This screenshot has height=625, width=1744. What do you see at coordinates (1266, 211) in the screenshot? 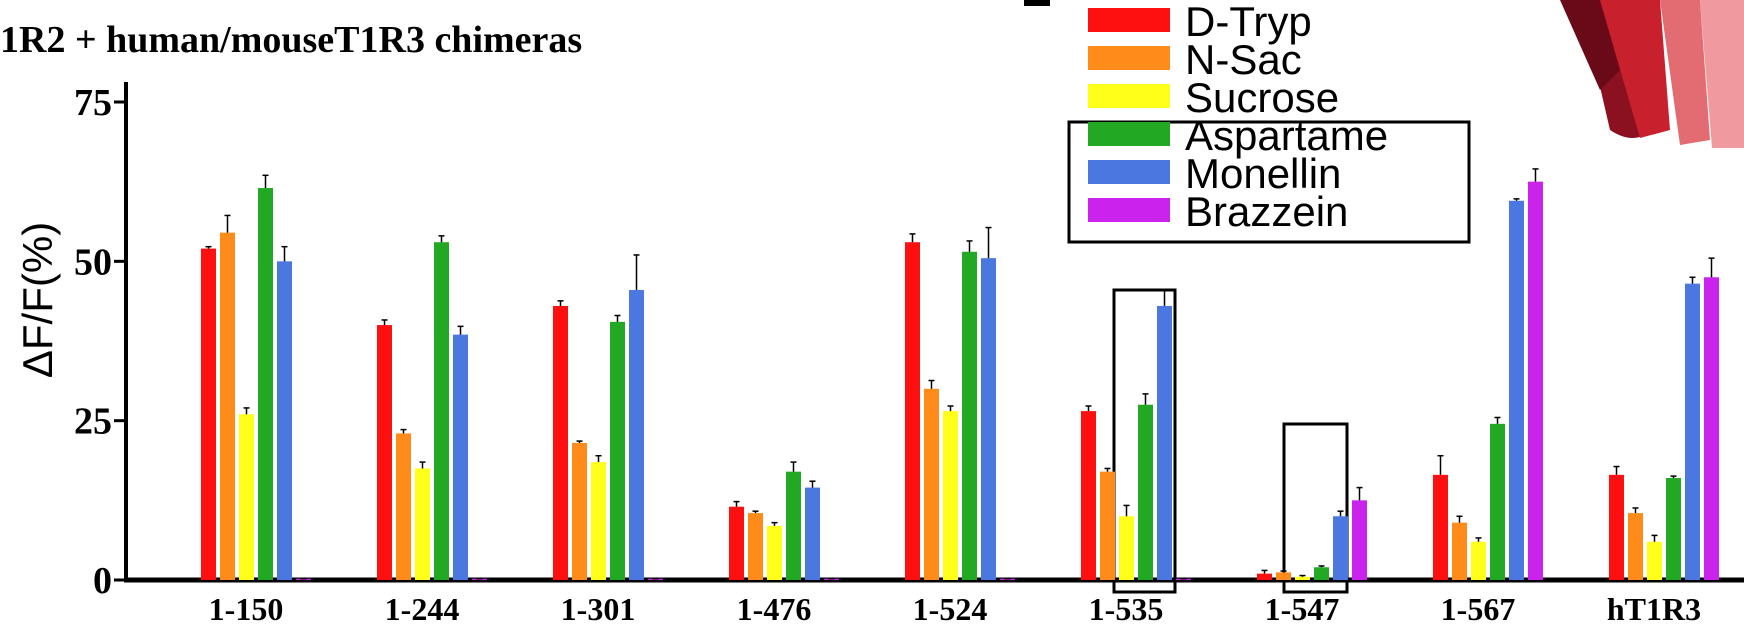
I see `legend-label: Brazzein` at bounding box center [1266, 211].